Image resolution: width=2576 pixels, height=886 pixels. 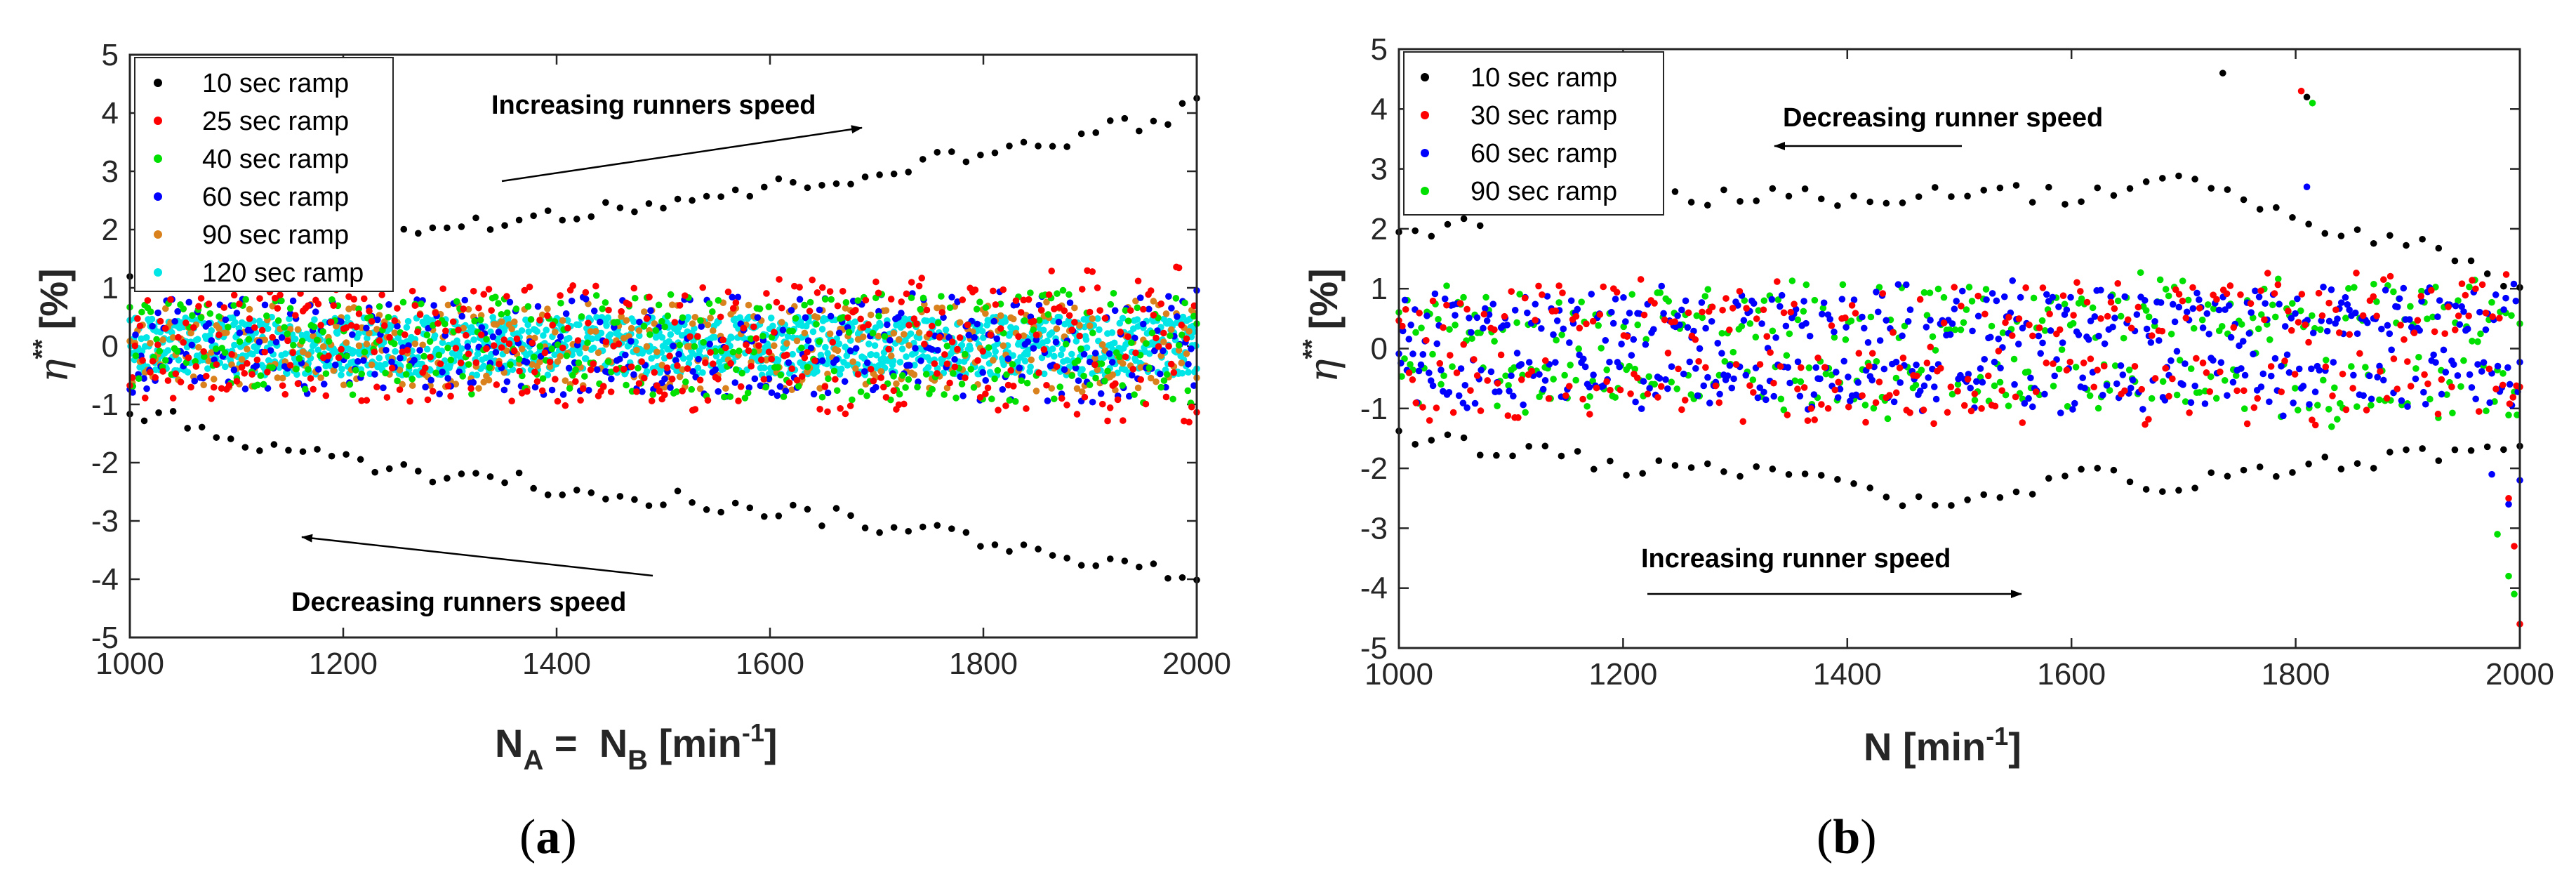 I want to click on annotation-decreasing-a: Decreasing runners speed, so click(x=459, y=602).